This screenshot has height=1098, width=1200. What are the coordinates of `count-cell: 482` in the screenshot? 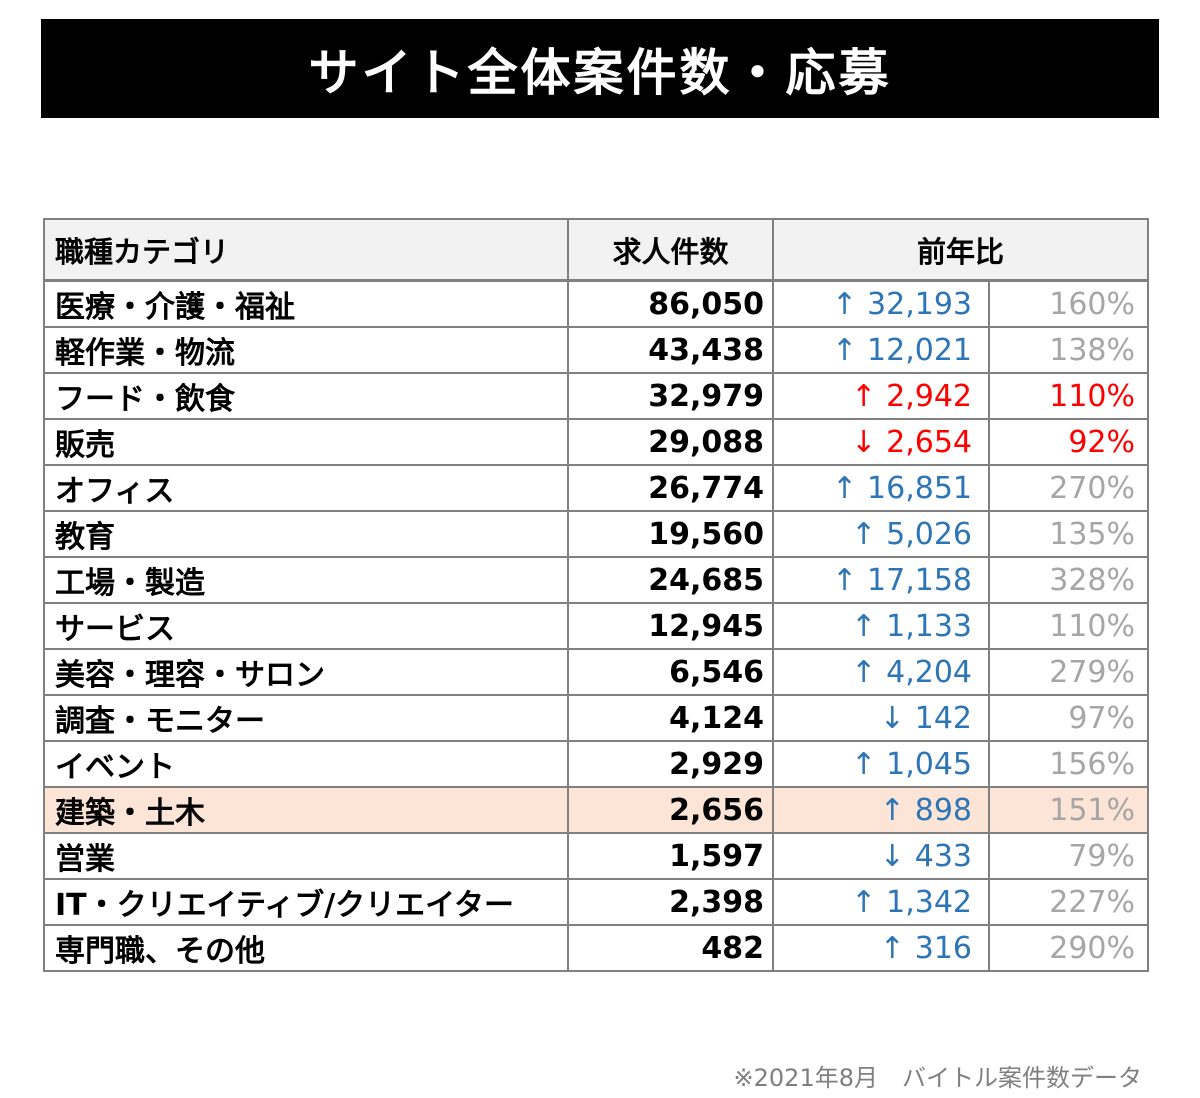 It's located at (670, 948).